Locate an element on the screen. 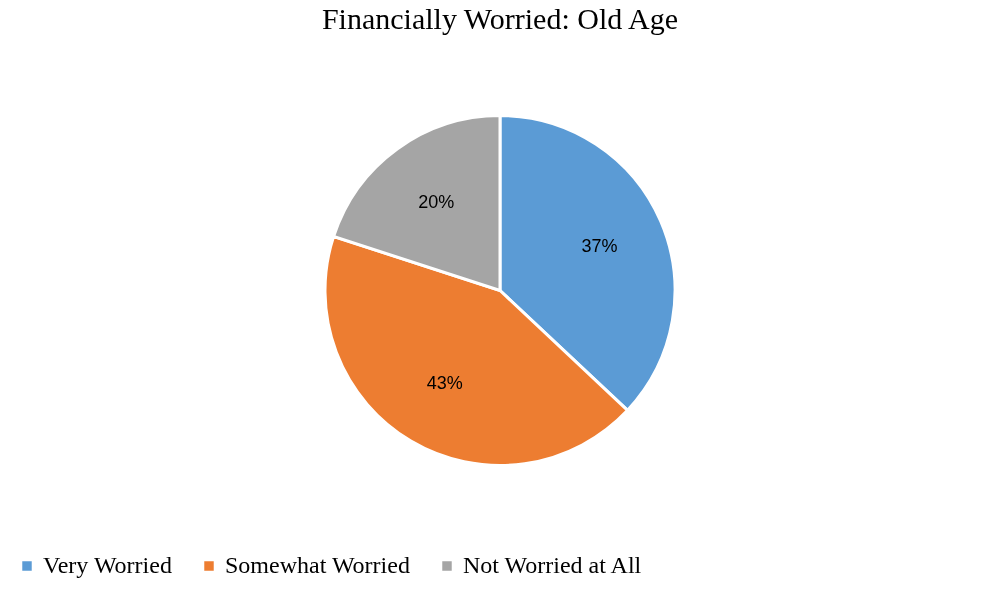 The height and width of the screenshot is (599, 1006). legend-label: Somewhat Worried is located at coordinates (317, 565).